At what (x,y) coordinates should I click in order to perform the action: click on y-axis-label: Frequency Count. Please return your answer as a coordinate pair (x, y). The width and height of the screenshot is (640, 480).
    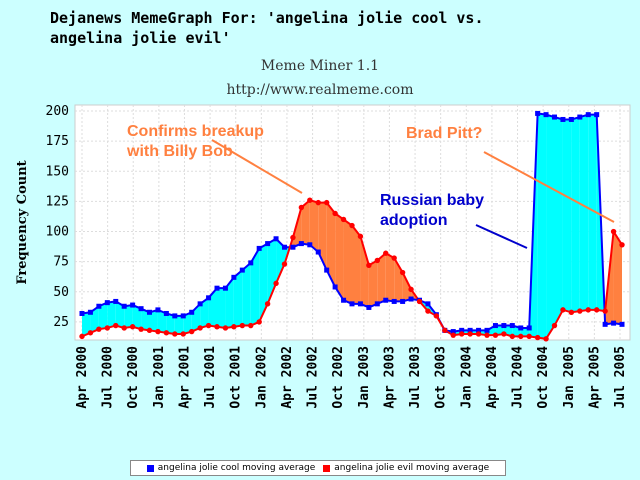
    Looking at the image, I should click on (22, 222).